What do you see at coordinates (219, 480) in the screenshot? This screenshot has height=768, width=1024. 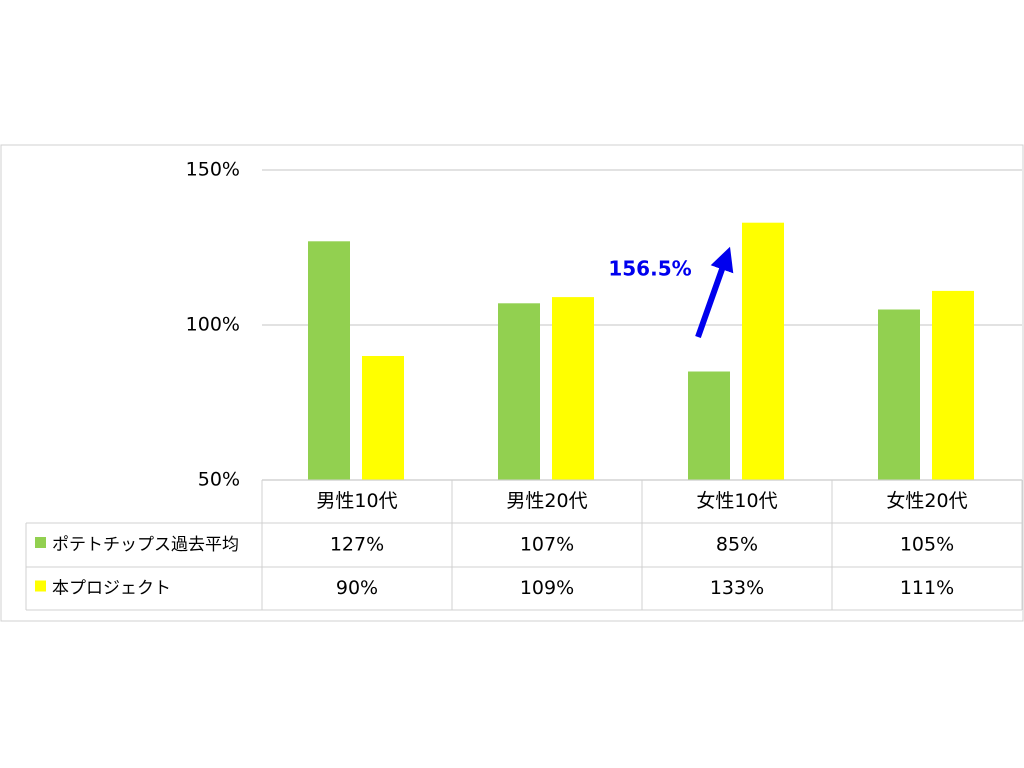 I see `y-tick-label: 50%` at bounding box center [219, 480].